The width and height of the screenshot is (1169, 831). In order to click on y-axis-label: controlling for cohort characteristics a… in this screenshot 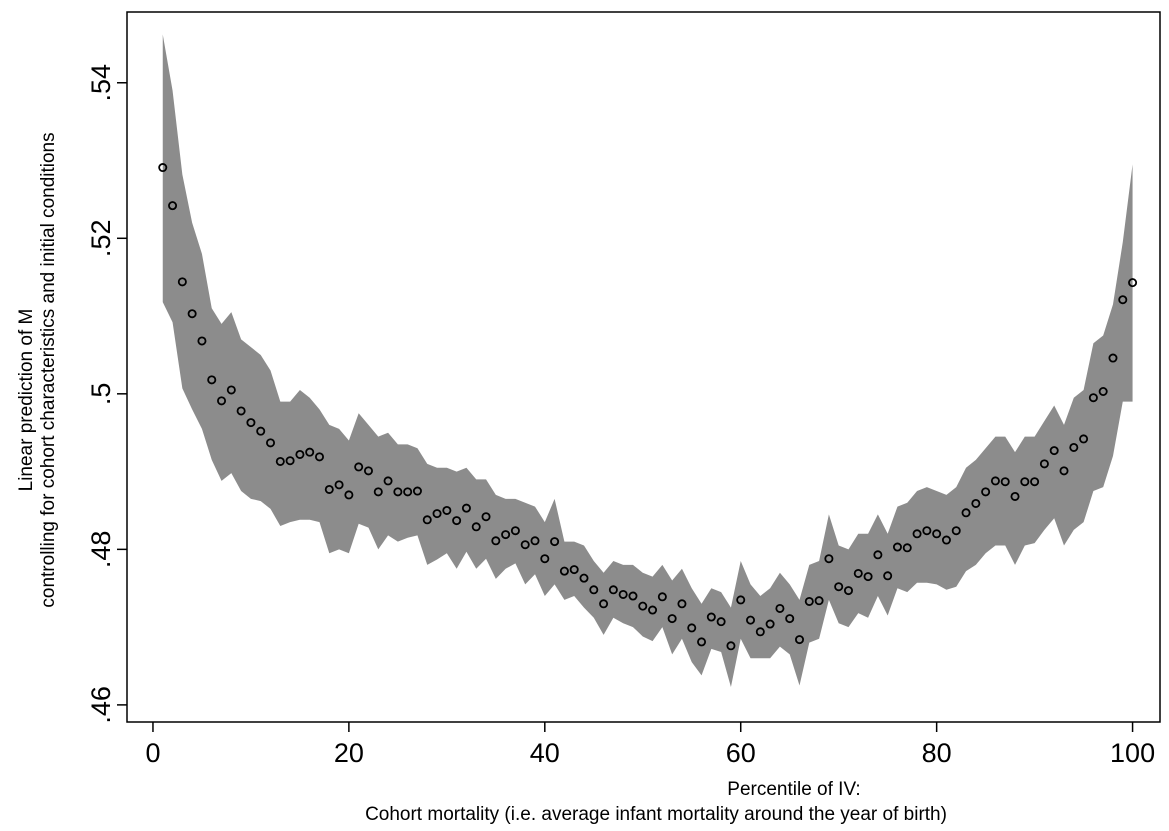, I will do `click(48, 369)`.